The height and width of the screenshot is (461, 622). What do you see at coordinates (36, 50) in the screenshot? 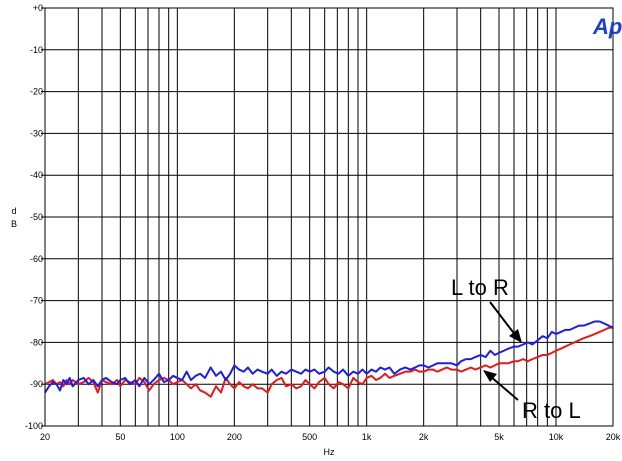
I see `y-tick-label: -10` at bounding box center [36, 50].